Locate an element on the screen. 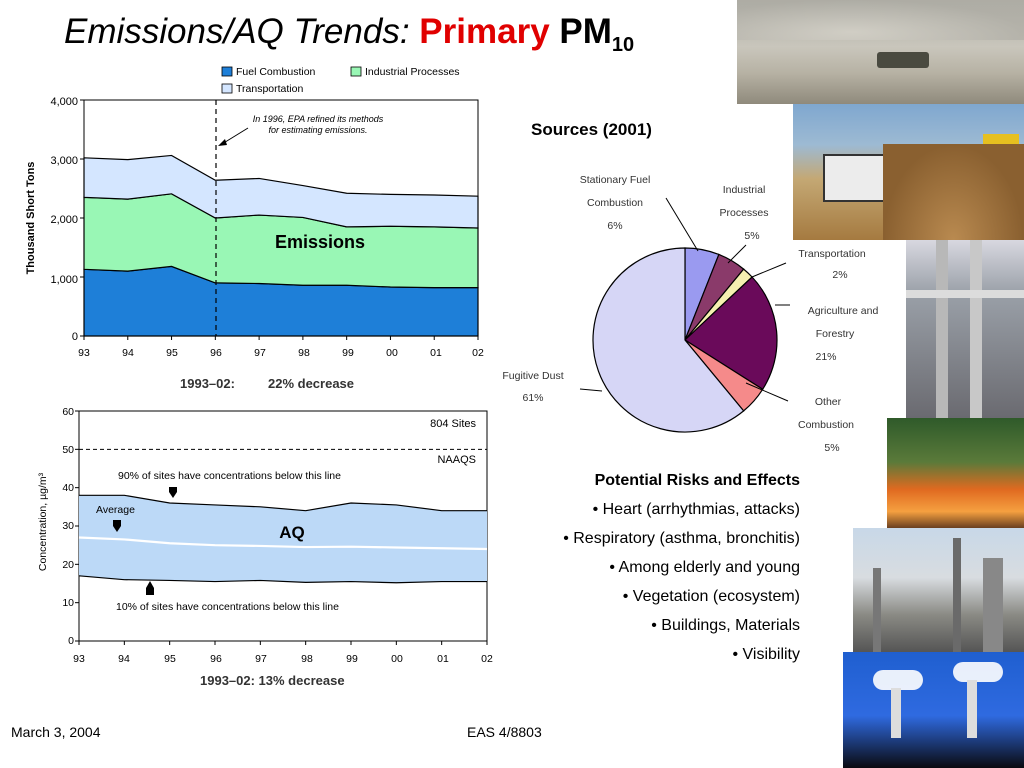 This screenshot has height=768, width=1024. pie-heading: Sources (2001) is located at coordinates (591, 129).